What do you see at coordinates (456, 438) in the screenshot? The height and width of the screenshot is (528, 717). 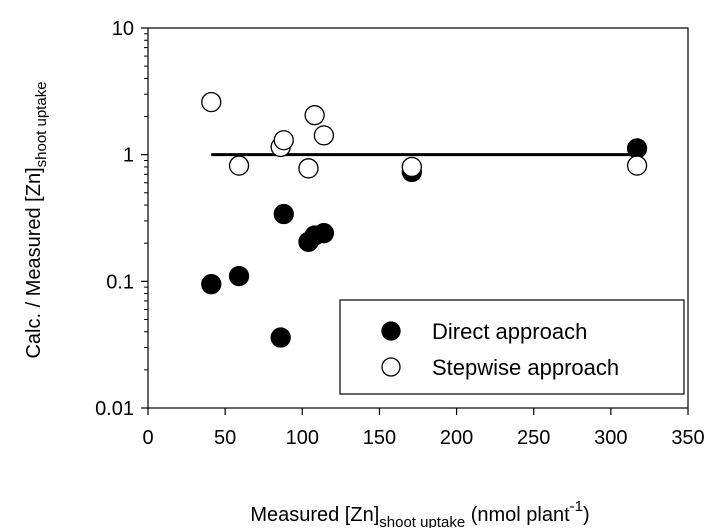 I see `x-tick-label: 200` at bounding box center [456, 438].